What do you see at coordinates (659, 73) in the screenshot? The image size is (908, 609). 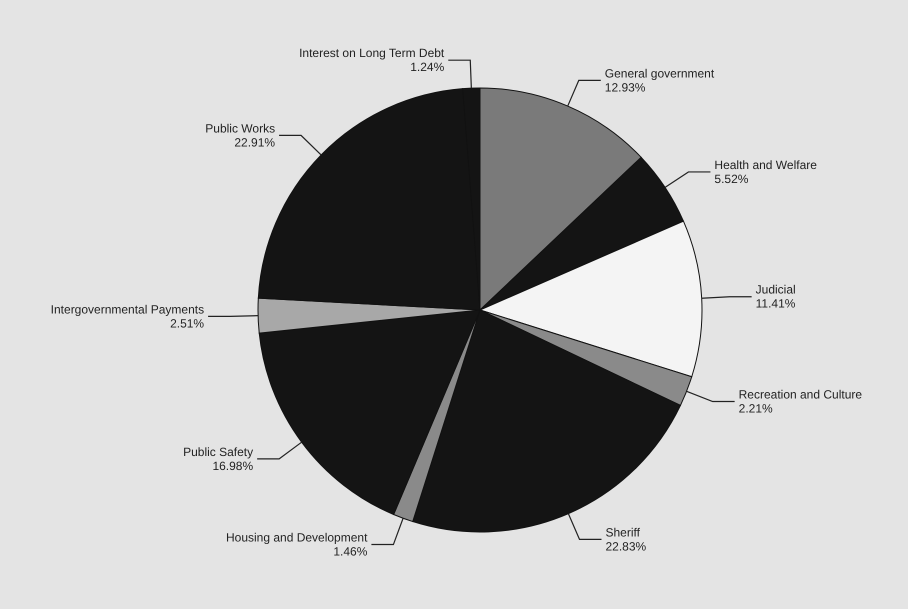 I see `slice-label: General government` at bounding box center [659, 73].